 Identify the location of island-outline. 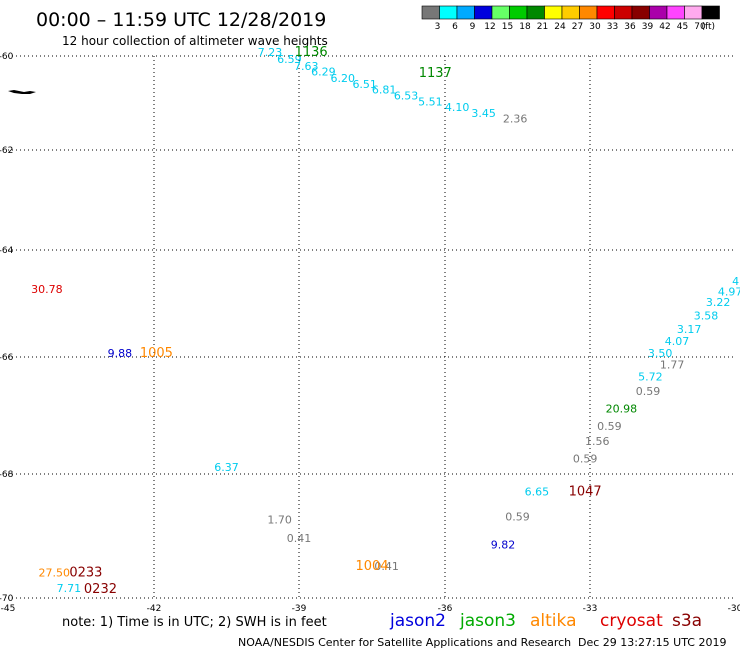
(22, 92).